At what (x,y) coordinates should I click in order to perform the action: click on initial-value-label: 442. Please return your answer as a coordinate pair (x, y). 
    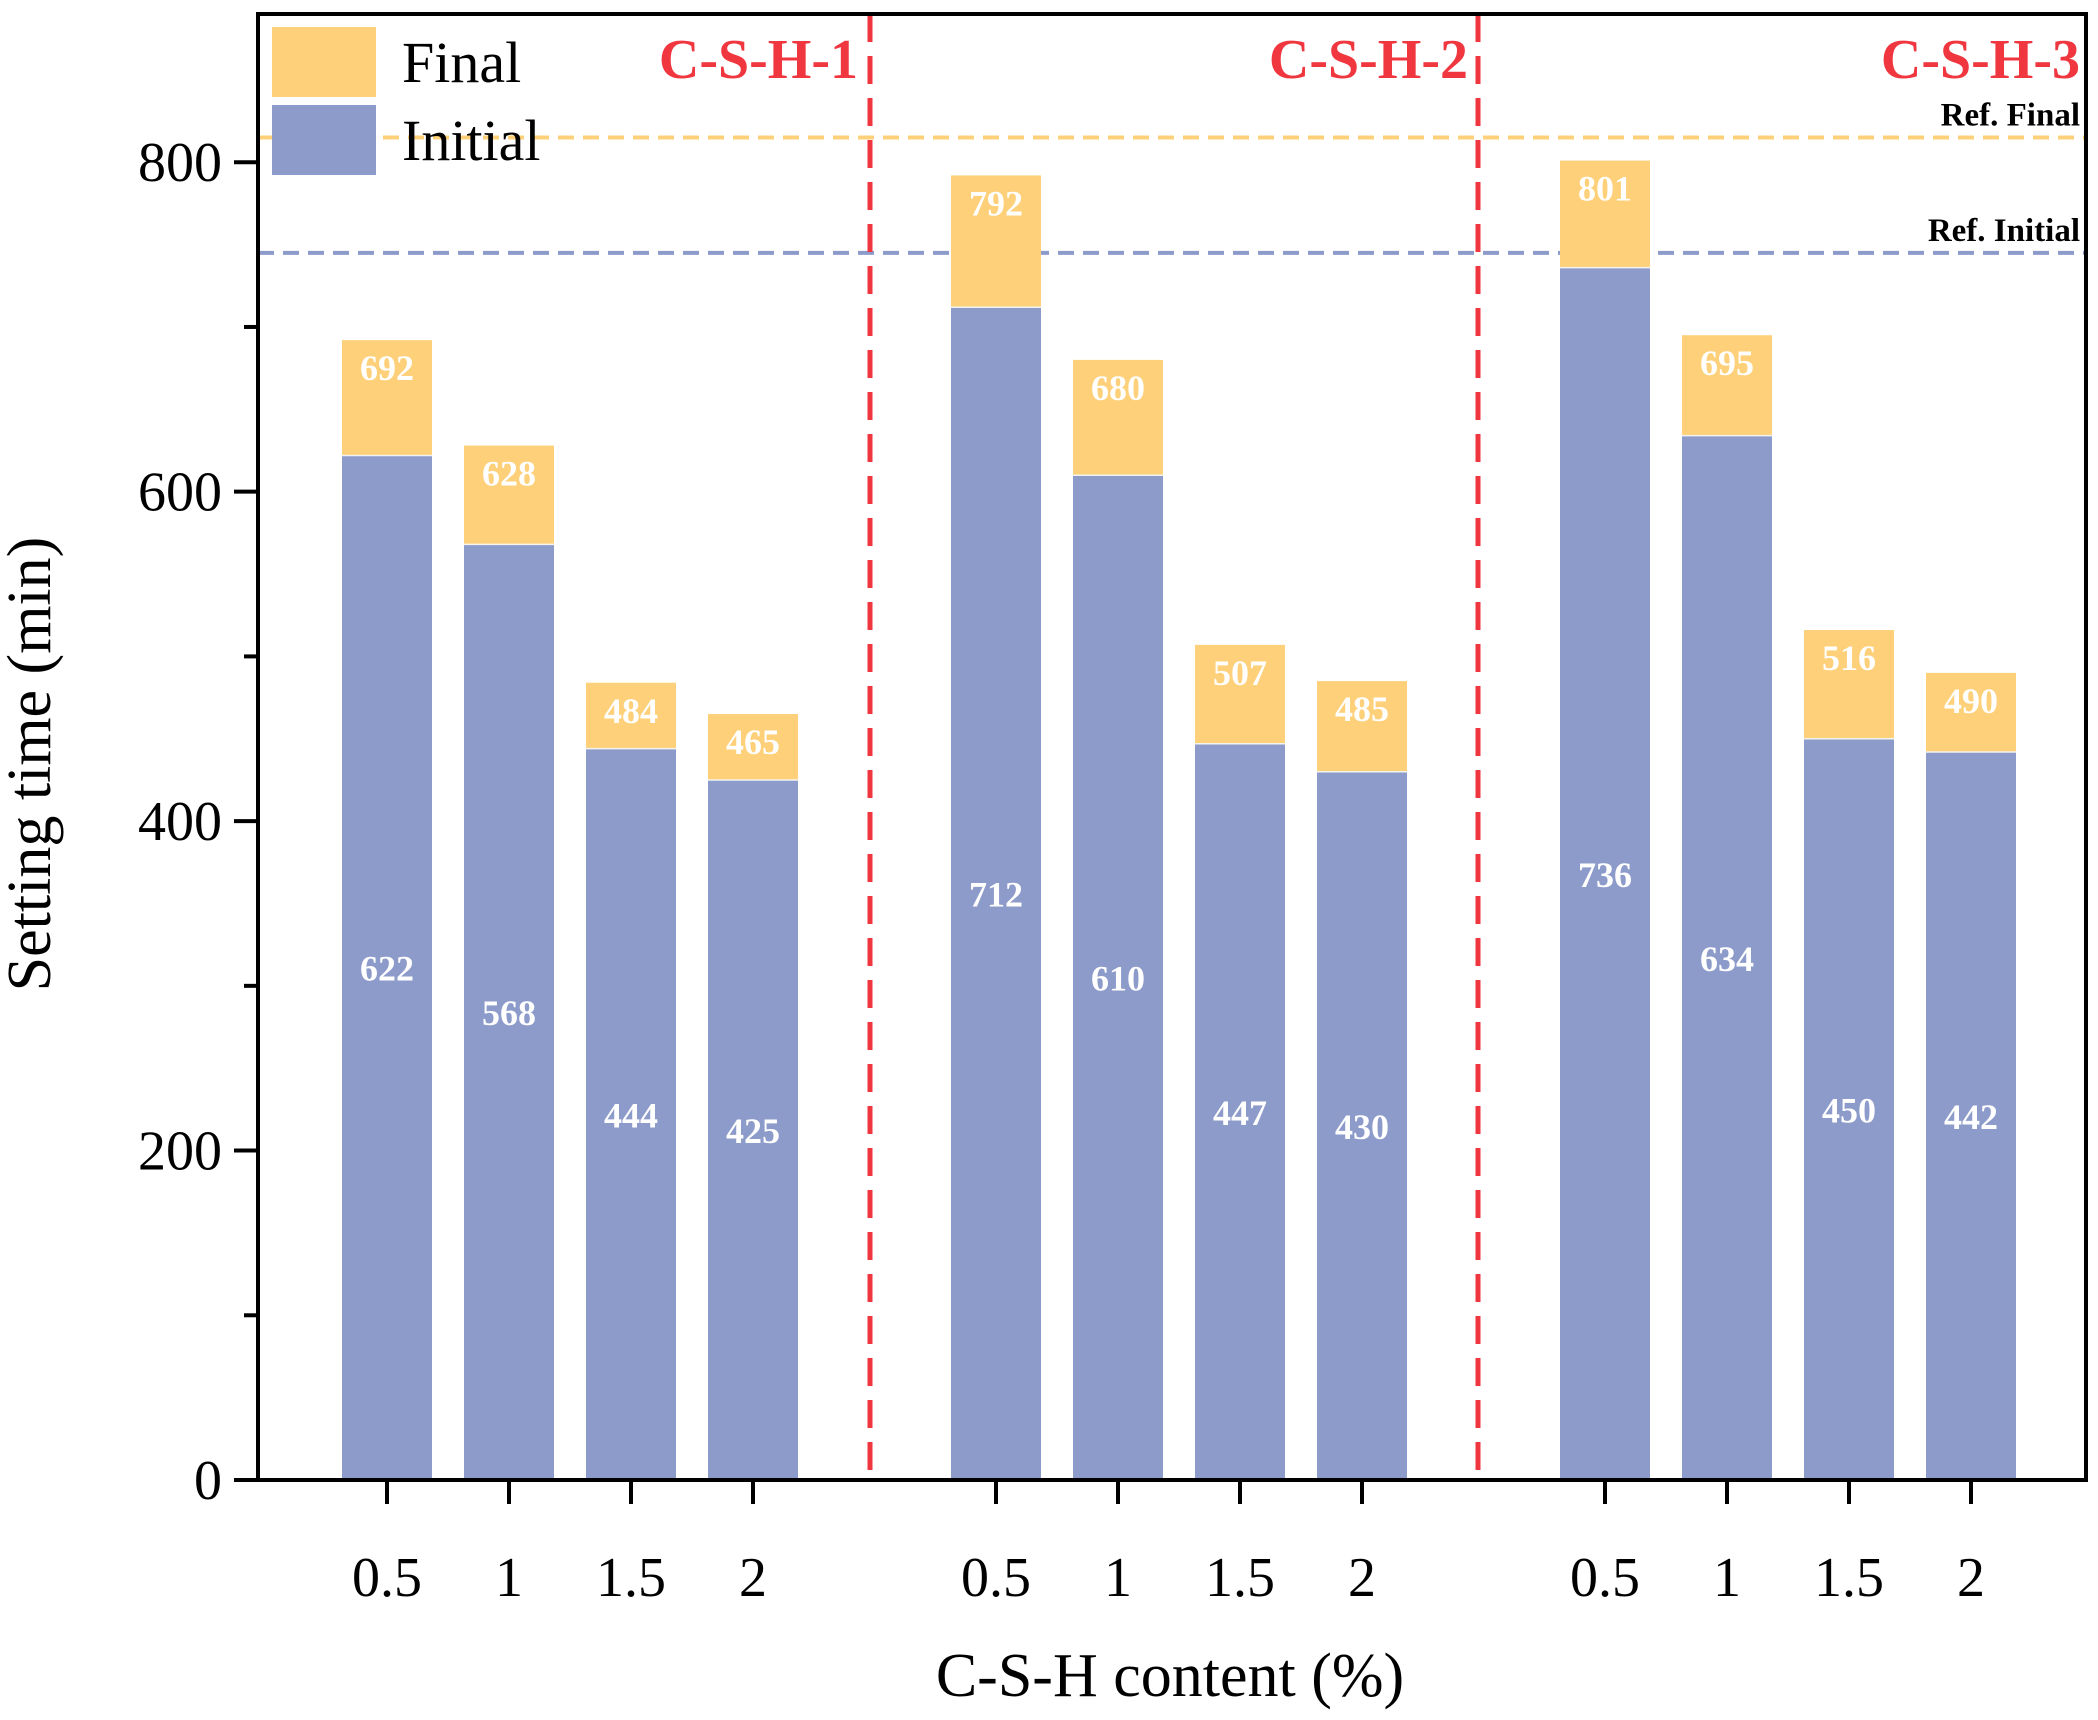
    Looking at the image, I should click on (1971, 1117).